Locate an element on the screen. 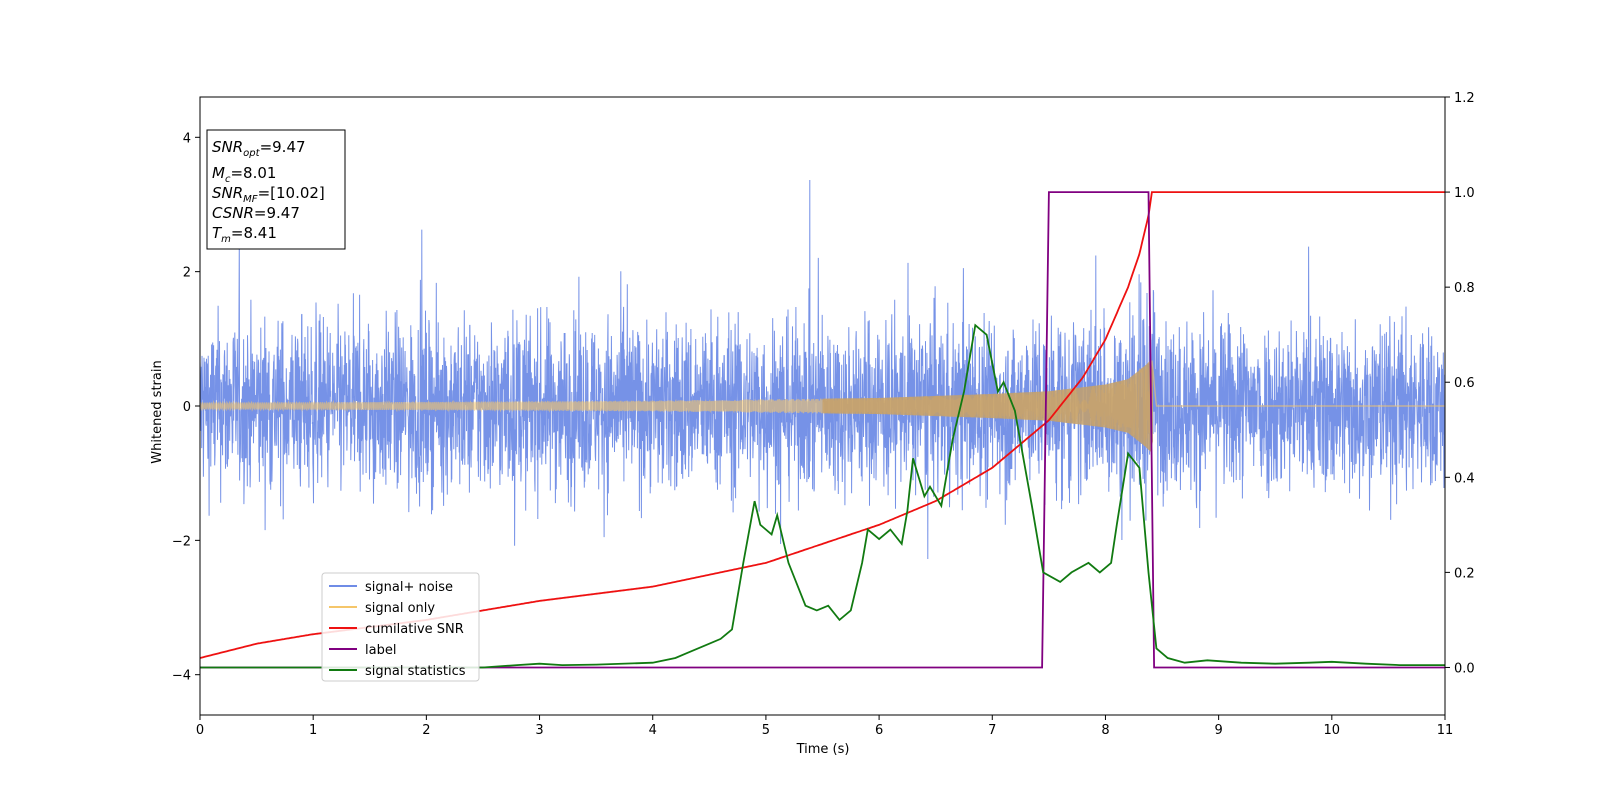  y-axis-label: Whitened strain is located at coordinates (157, 411).